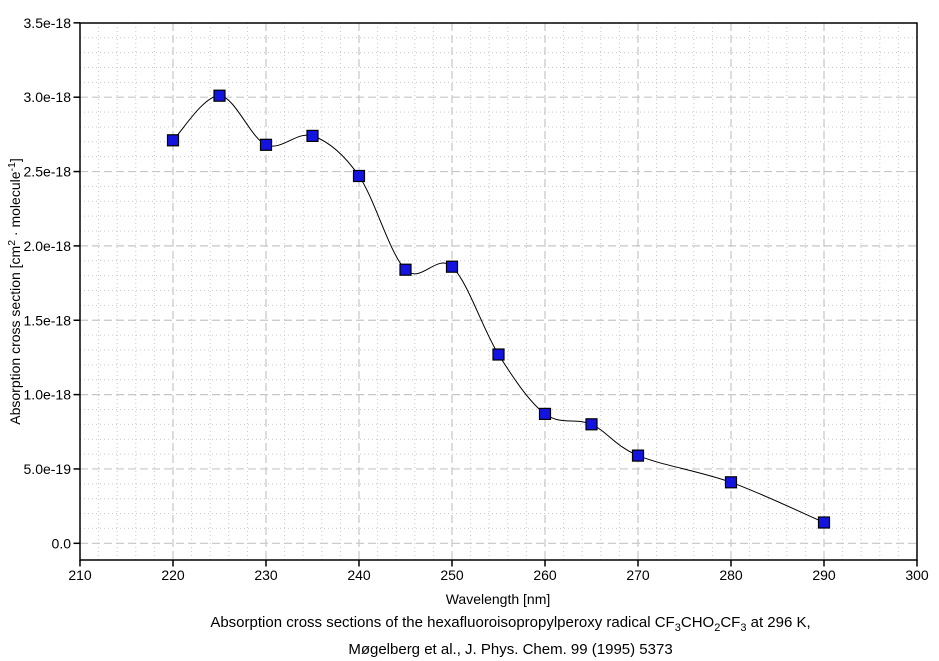 The height and width of the screenshot is (661, 939). I want to click on x-tick-label: 230, so click(266, 575).